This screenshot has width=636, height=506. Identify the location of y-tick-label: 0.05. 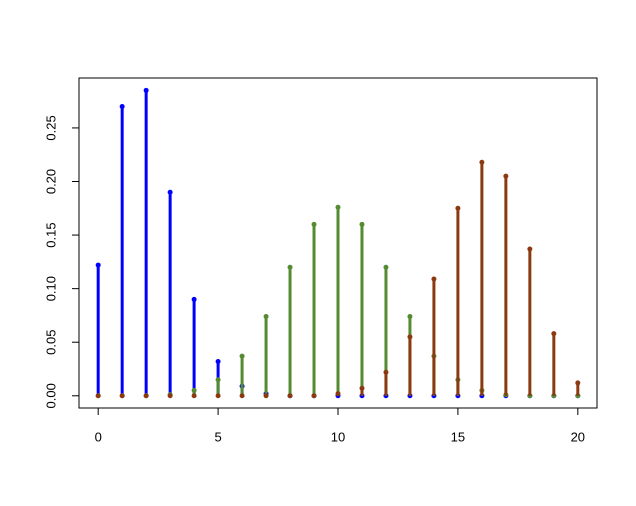
(50, 342).